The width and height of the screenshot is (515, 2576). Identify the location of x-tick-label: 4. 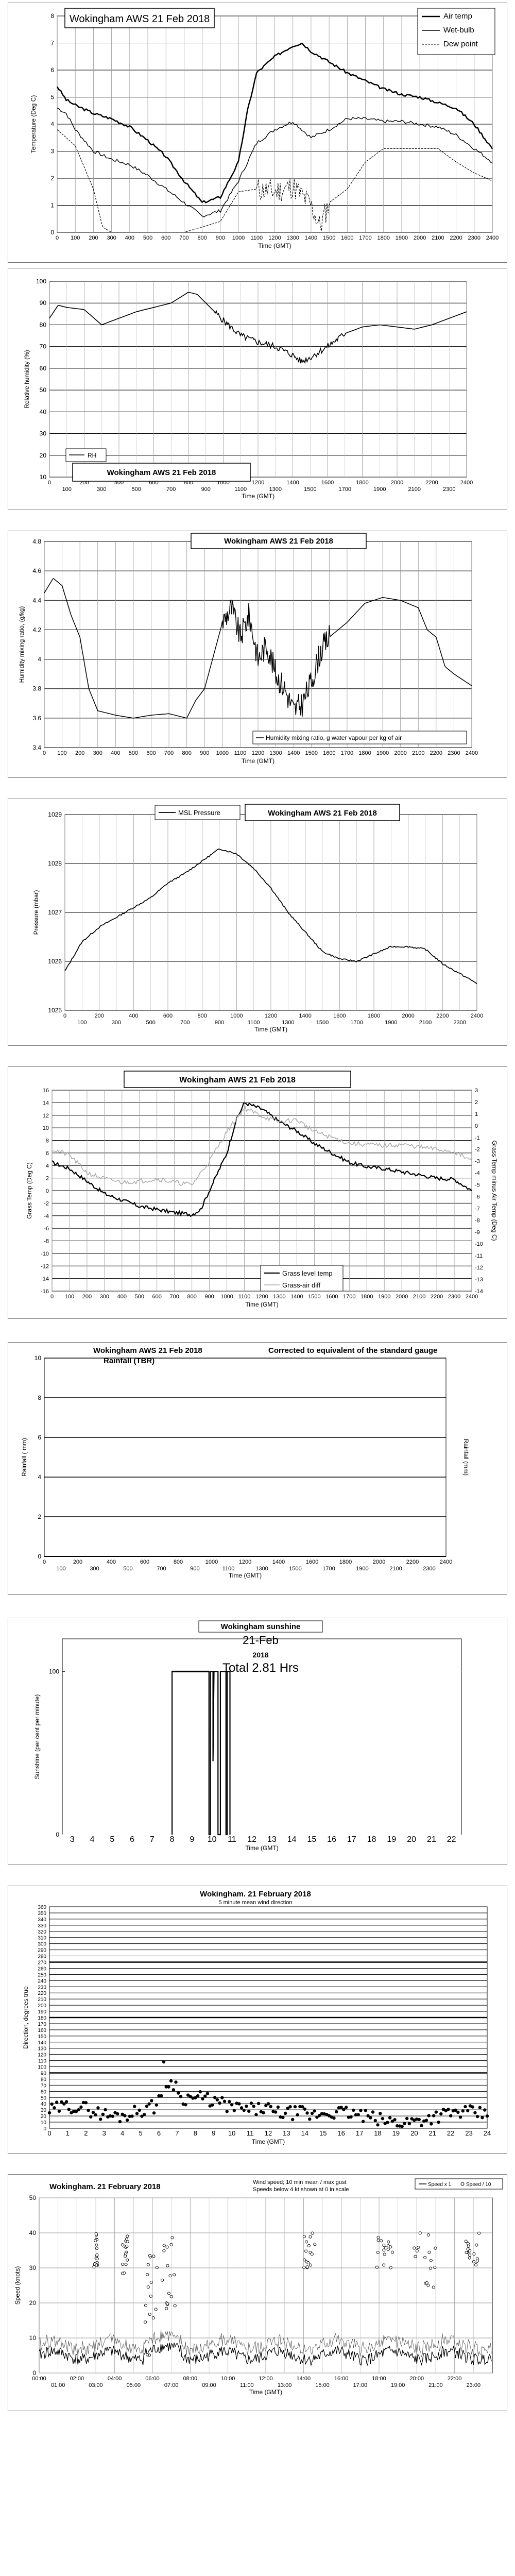
(122, 2133).